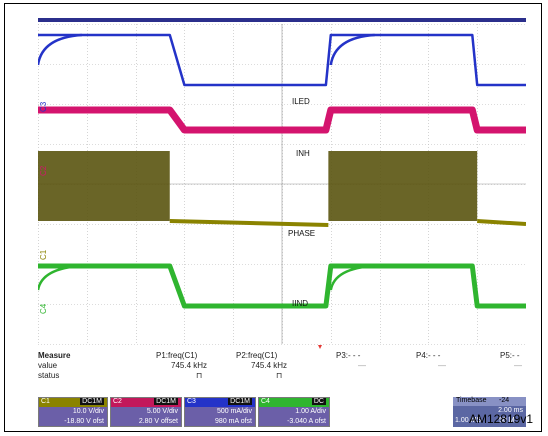  What do you see at coordinates (310, 411) in the screenshot?
I see `channel-scale: 1.00 A/div` at bounding box center [310, 411].